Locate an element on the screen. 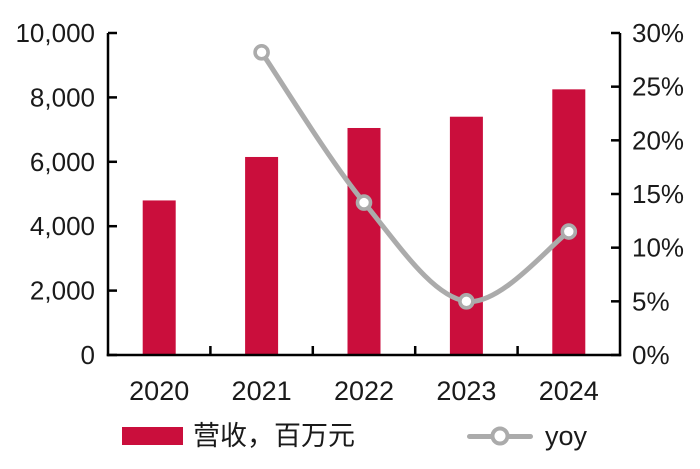 This screenshot has width=700, height=469. legend-item-revenue: 营收，百万元 is located at coordinates (238, 436).